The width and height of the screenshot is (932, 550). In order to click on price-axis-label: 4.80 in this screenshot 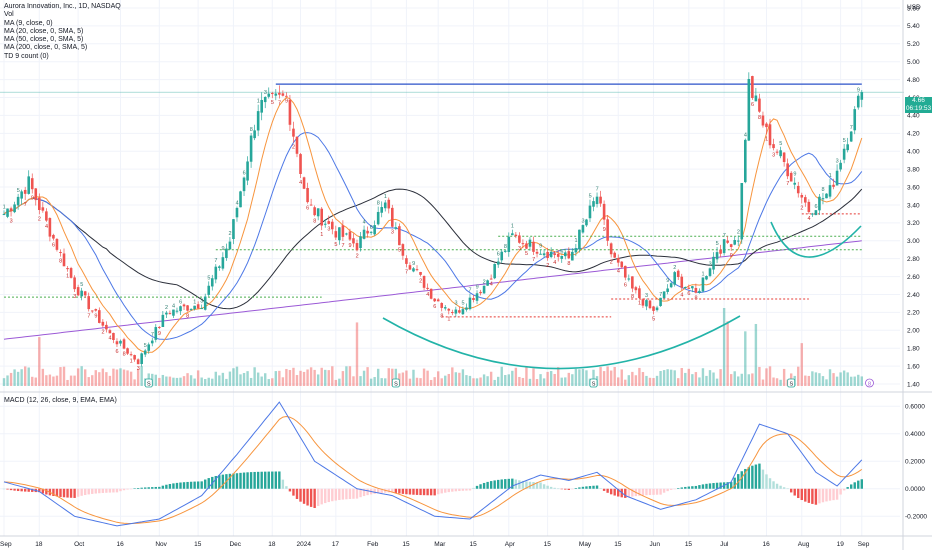, I will do `click(913, 80)`.